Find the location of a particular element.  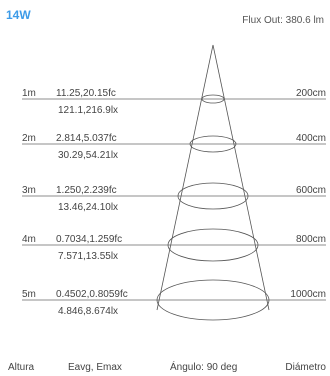

flux-output: Flux Out: 380.6 lm is located at coordinates (283, 20).